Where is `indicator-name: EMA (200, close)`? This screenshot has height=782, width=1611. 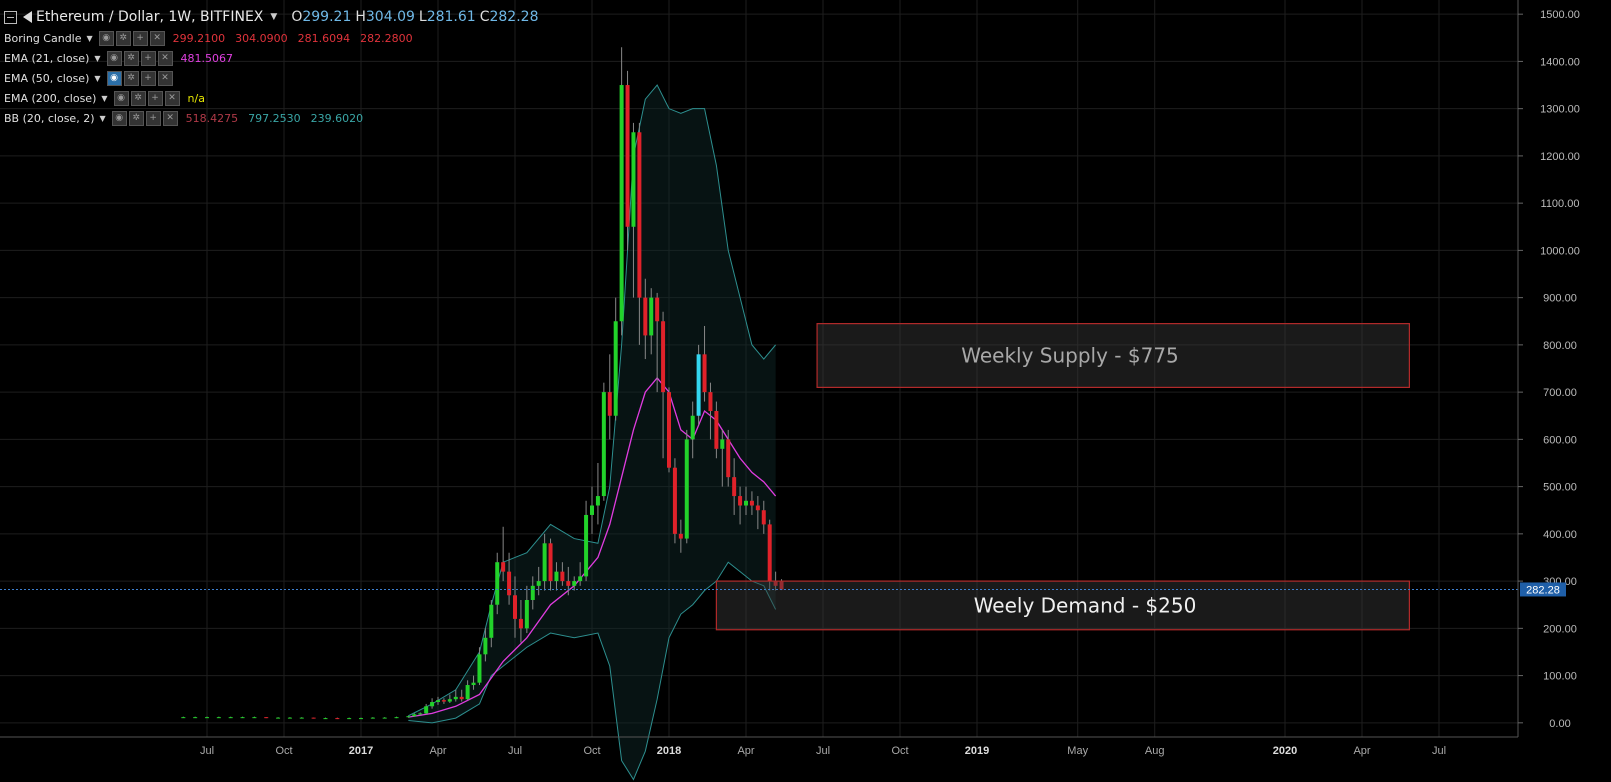 indicator-name: EMA (200, close) is located at coordinates (50, 98).